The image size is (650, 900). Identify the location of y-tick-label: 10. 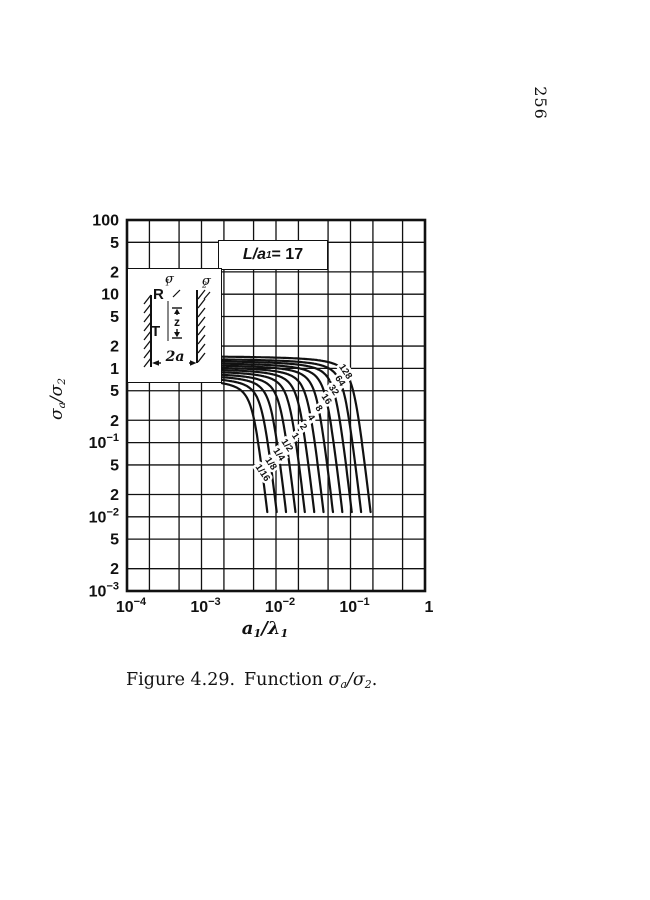
(110, 295).